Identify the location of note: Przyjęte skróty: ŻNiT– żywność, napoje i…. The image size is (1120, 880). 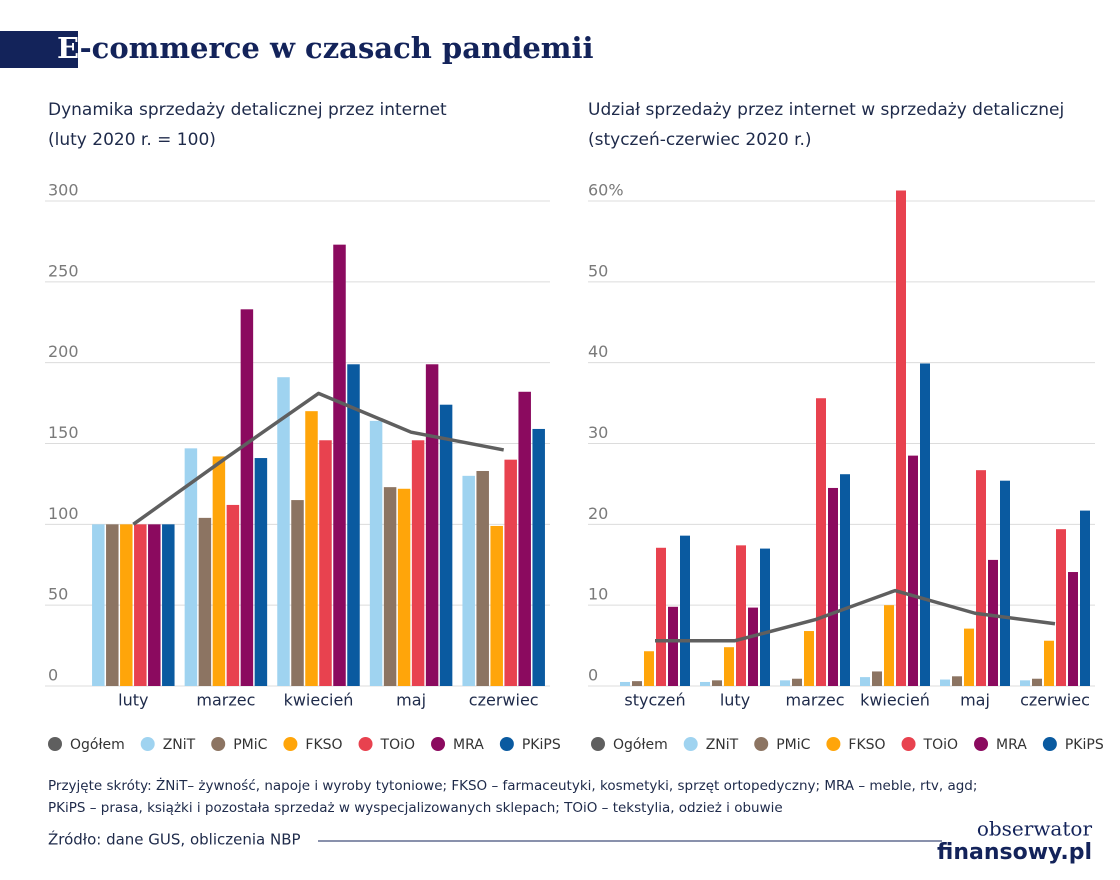
(512, 785).